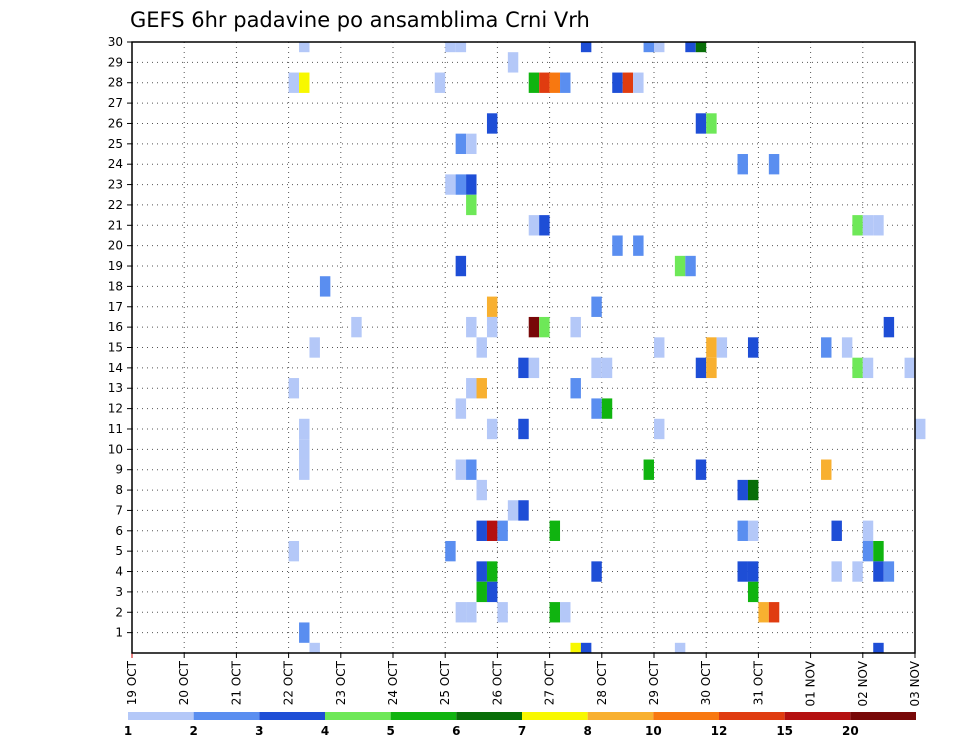 This screenshot has width=960, height=742. Describe the element at coordinates (863, 683) in the screenshot. I see `x-tick-label: 02 NOV` at that location.